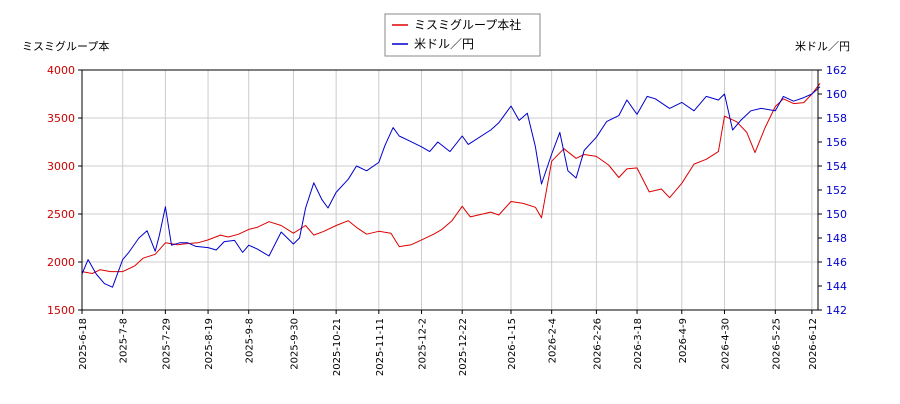 The height and width of the screenshot is (404, 900). I want to click on x-tick-label: 2026-3-18, so click(638, 344).